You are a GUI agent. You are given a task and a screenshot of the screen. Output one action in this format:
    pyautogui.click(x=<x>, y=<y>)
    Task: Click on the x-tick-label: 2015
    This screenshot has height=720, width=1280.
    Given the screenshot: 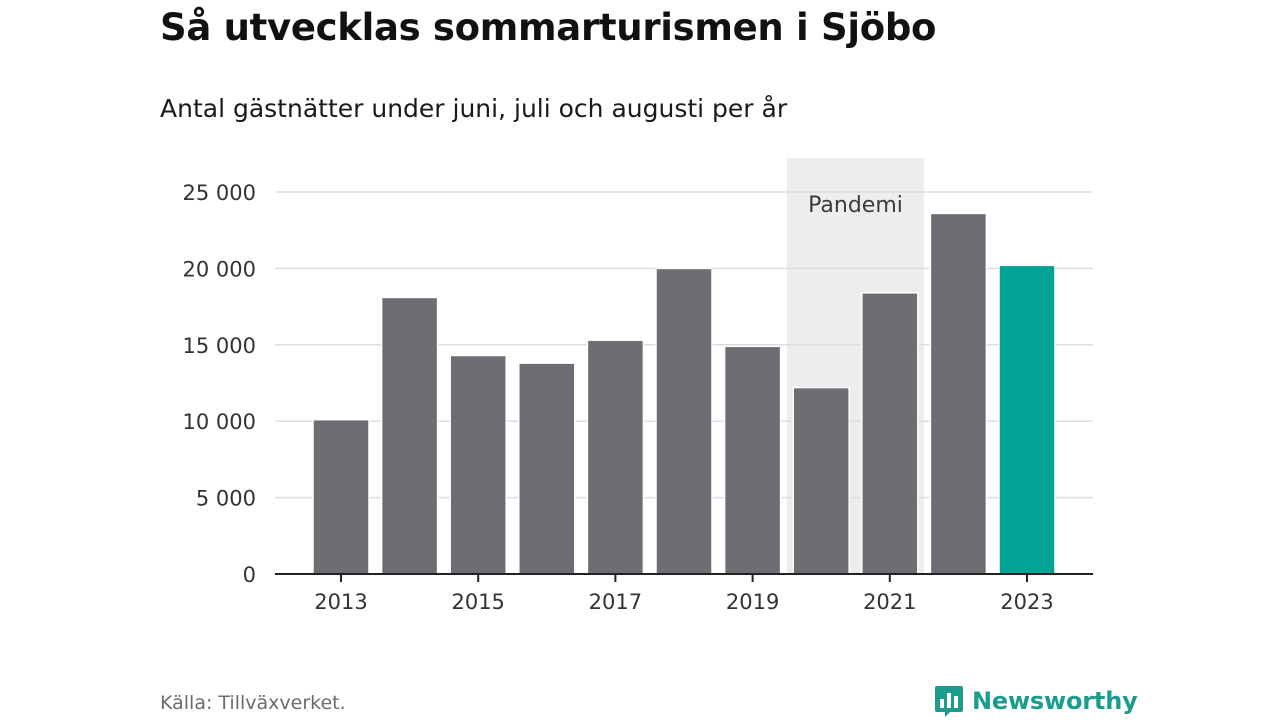 What is the action you would take?
    pyautogui.click(x=477, y=602)
    